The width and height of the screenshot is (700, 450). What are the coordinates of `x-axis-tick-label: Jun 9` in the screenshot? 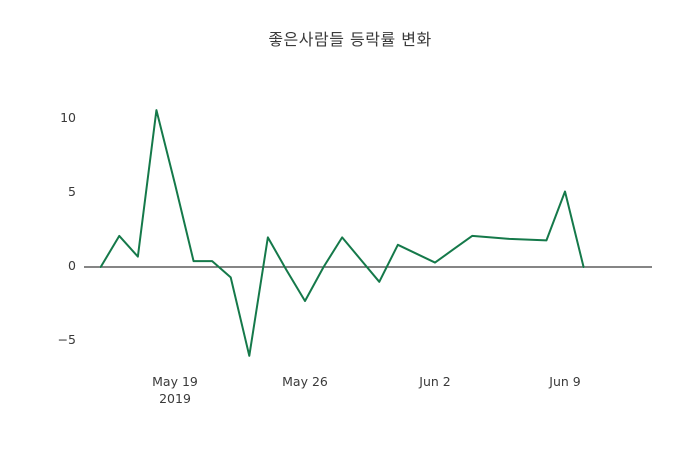 It's located at (565, 382).